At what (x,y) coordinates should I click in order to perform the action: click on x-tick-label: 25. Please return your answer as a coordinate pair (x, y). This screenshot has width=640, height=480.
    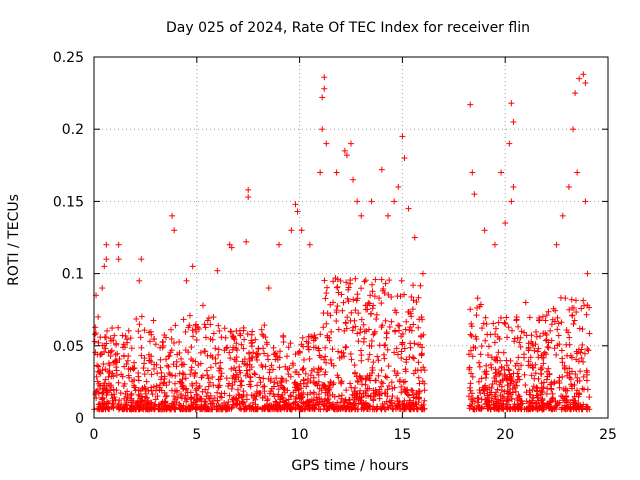
    Looking at the image, I should click on (608, 435).